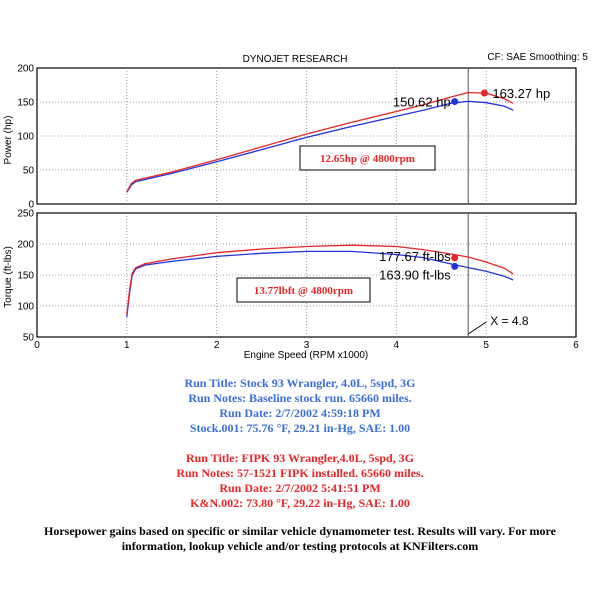  What do you see at coordinates (300, 488) in the screenshot?
I see `fipk-run-date: Run Date: 2/7/2002 5:41:51 PM` at bounding box center [300, 488].